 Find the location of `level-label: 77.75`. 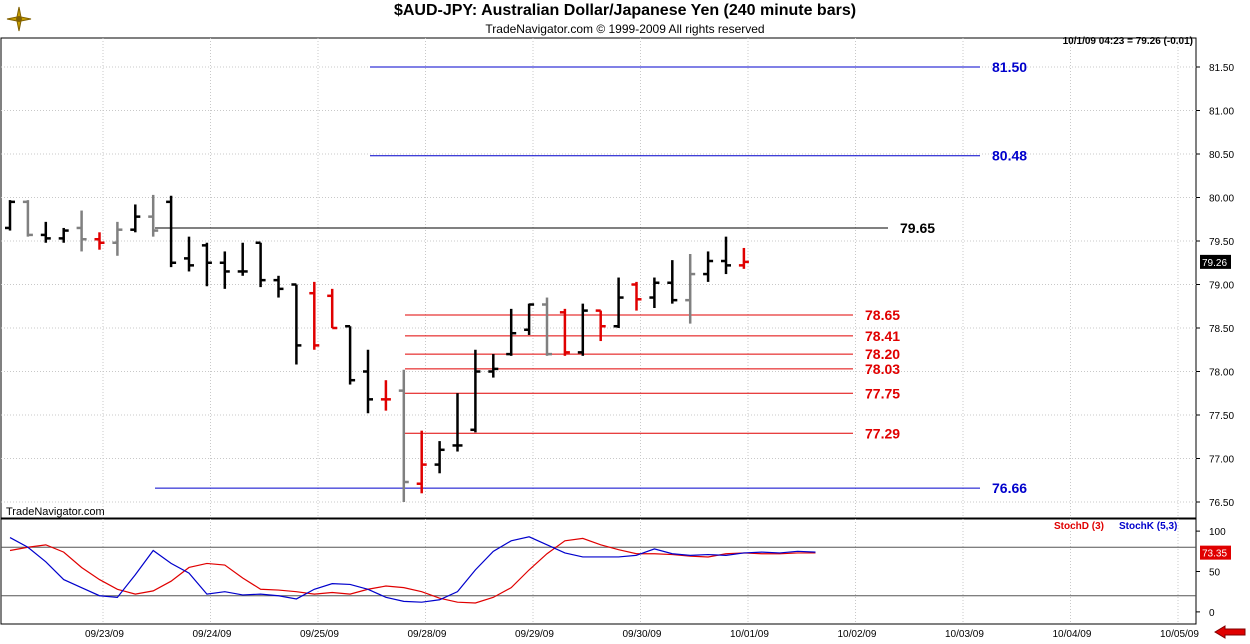

level-label: 77.75 is located at coordinates (882, 393).